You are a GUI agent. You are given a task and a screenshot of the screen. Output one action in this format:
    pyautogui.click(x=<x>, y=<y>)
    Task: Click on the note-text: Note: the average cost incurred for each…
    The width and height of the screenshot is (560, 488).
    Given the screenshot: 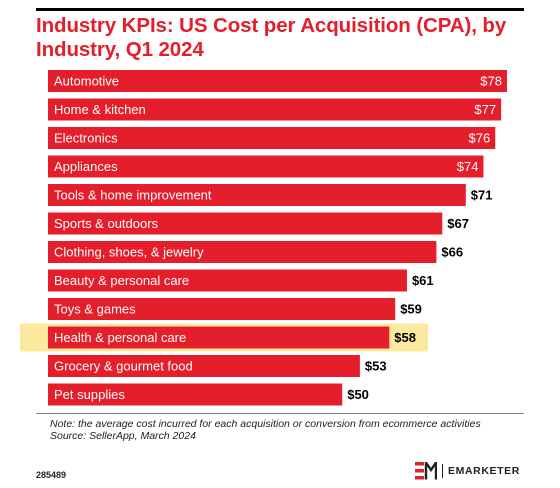 What is the action you would take?
    pyautogui.click(x=265, y=424)
    